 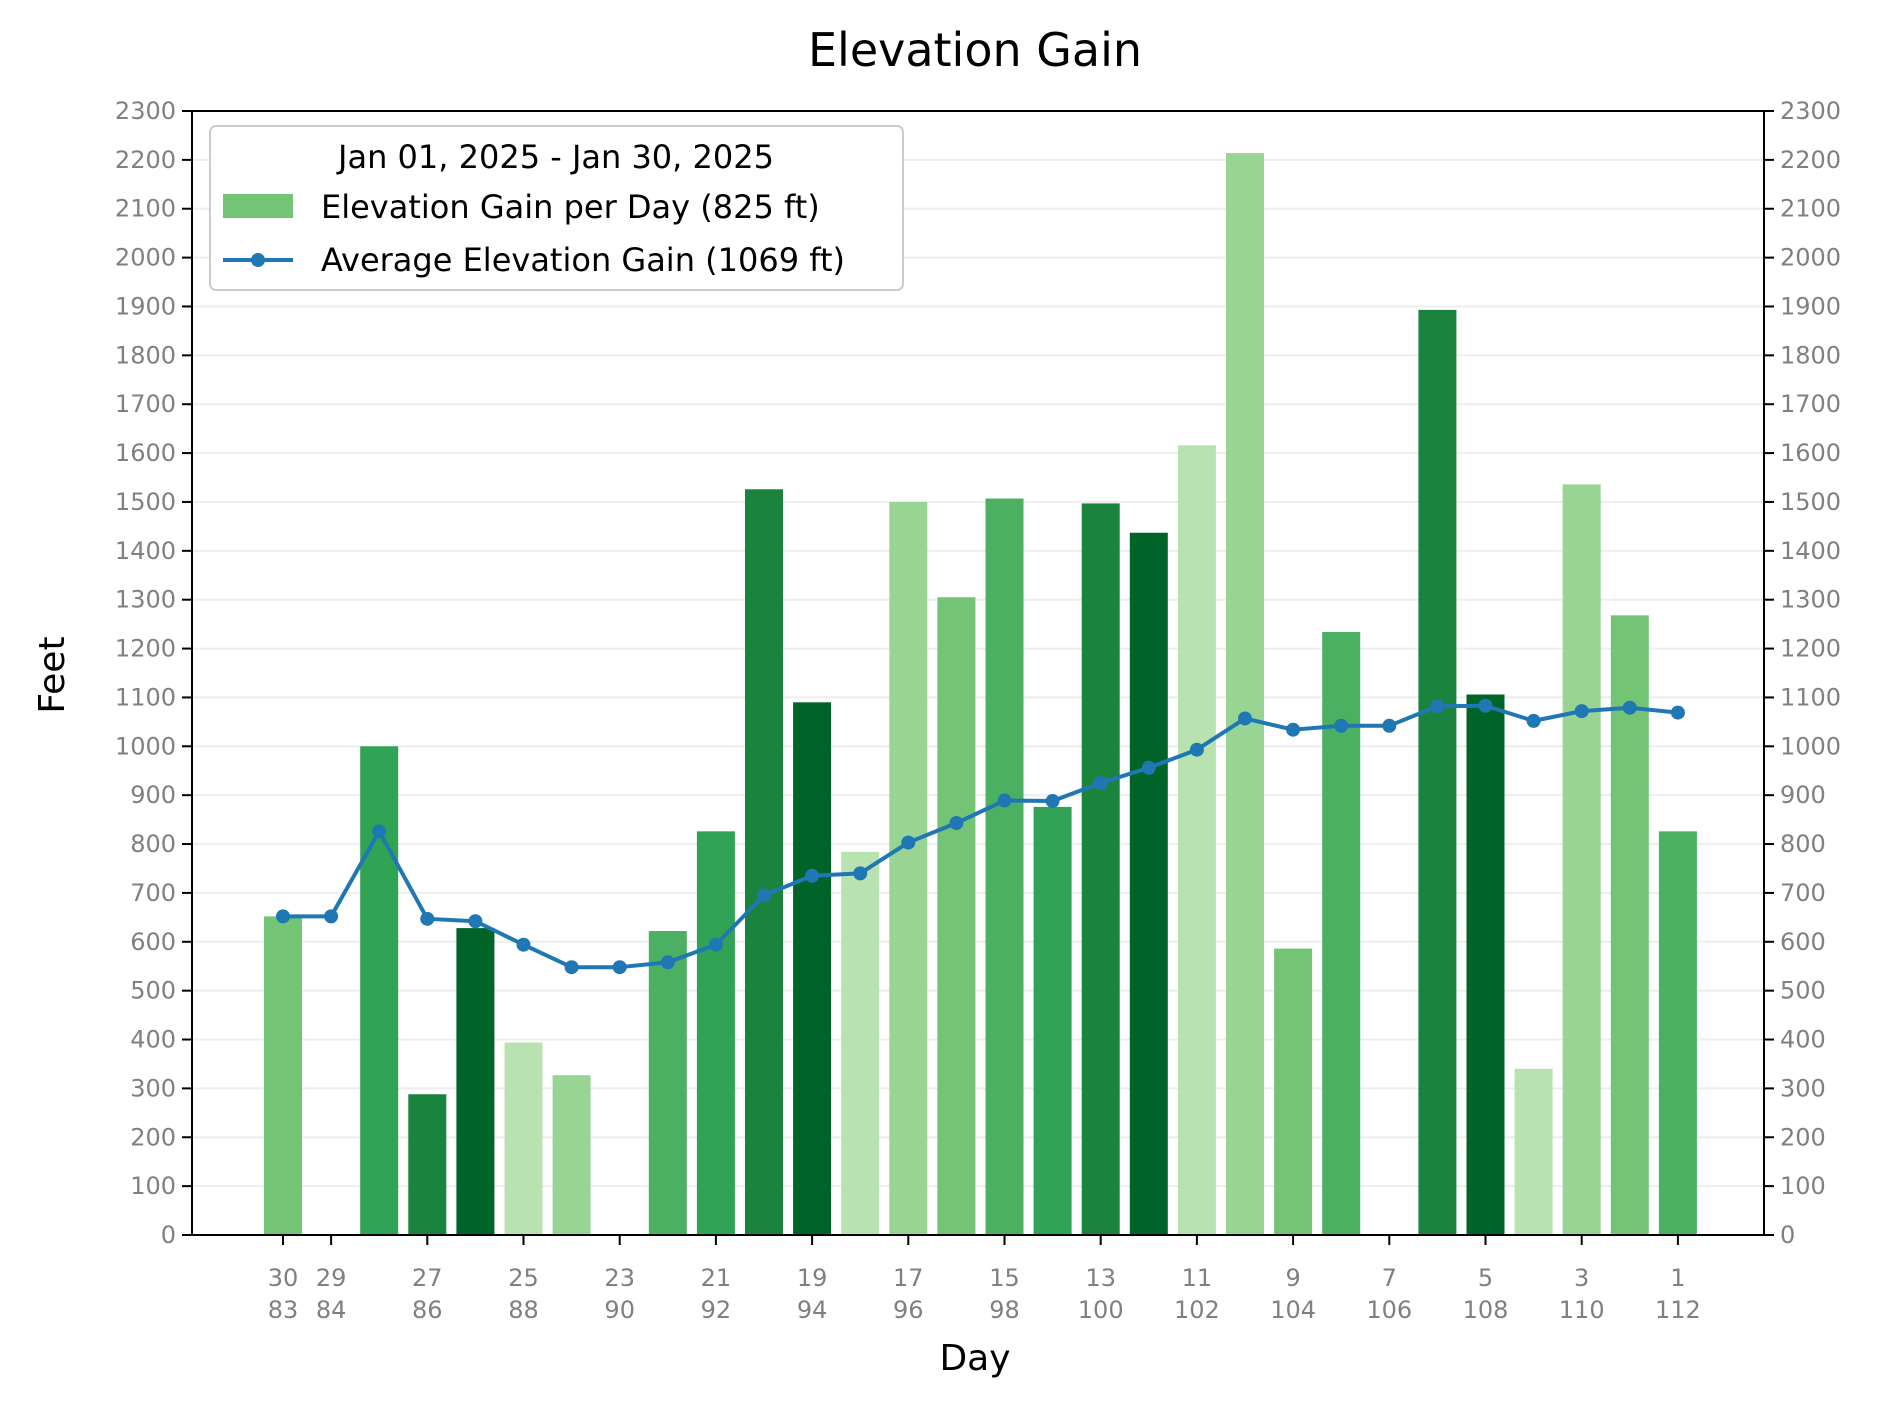 What do you see at coordinates (1803, 1088) in the screenshot?
I see `y-tick-label-right: 300` at bounding box center [1803, 1088].